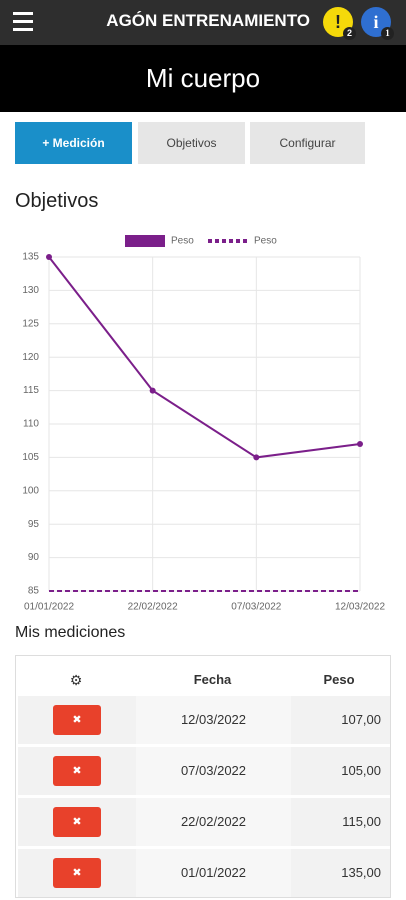  I want to click on tab-button: Objetivos, so click(191, 143).